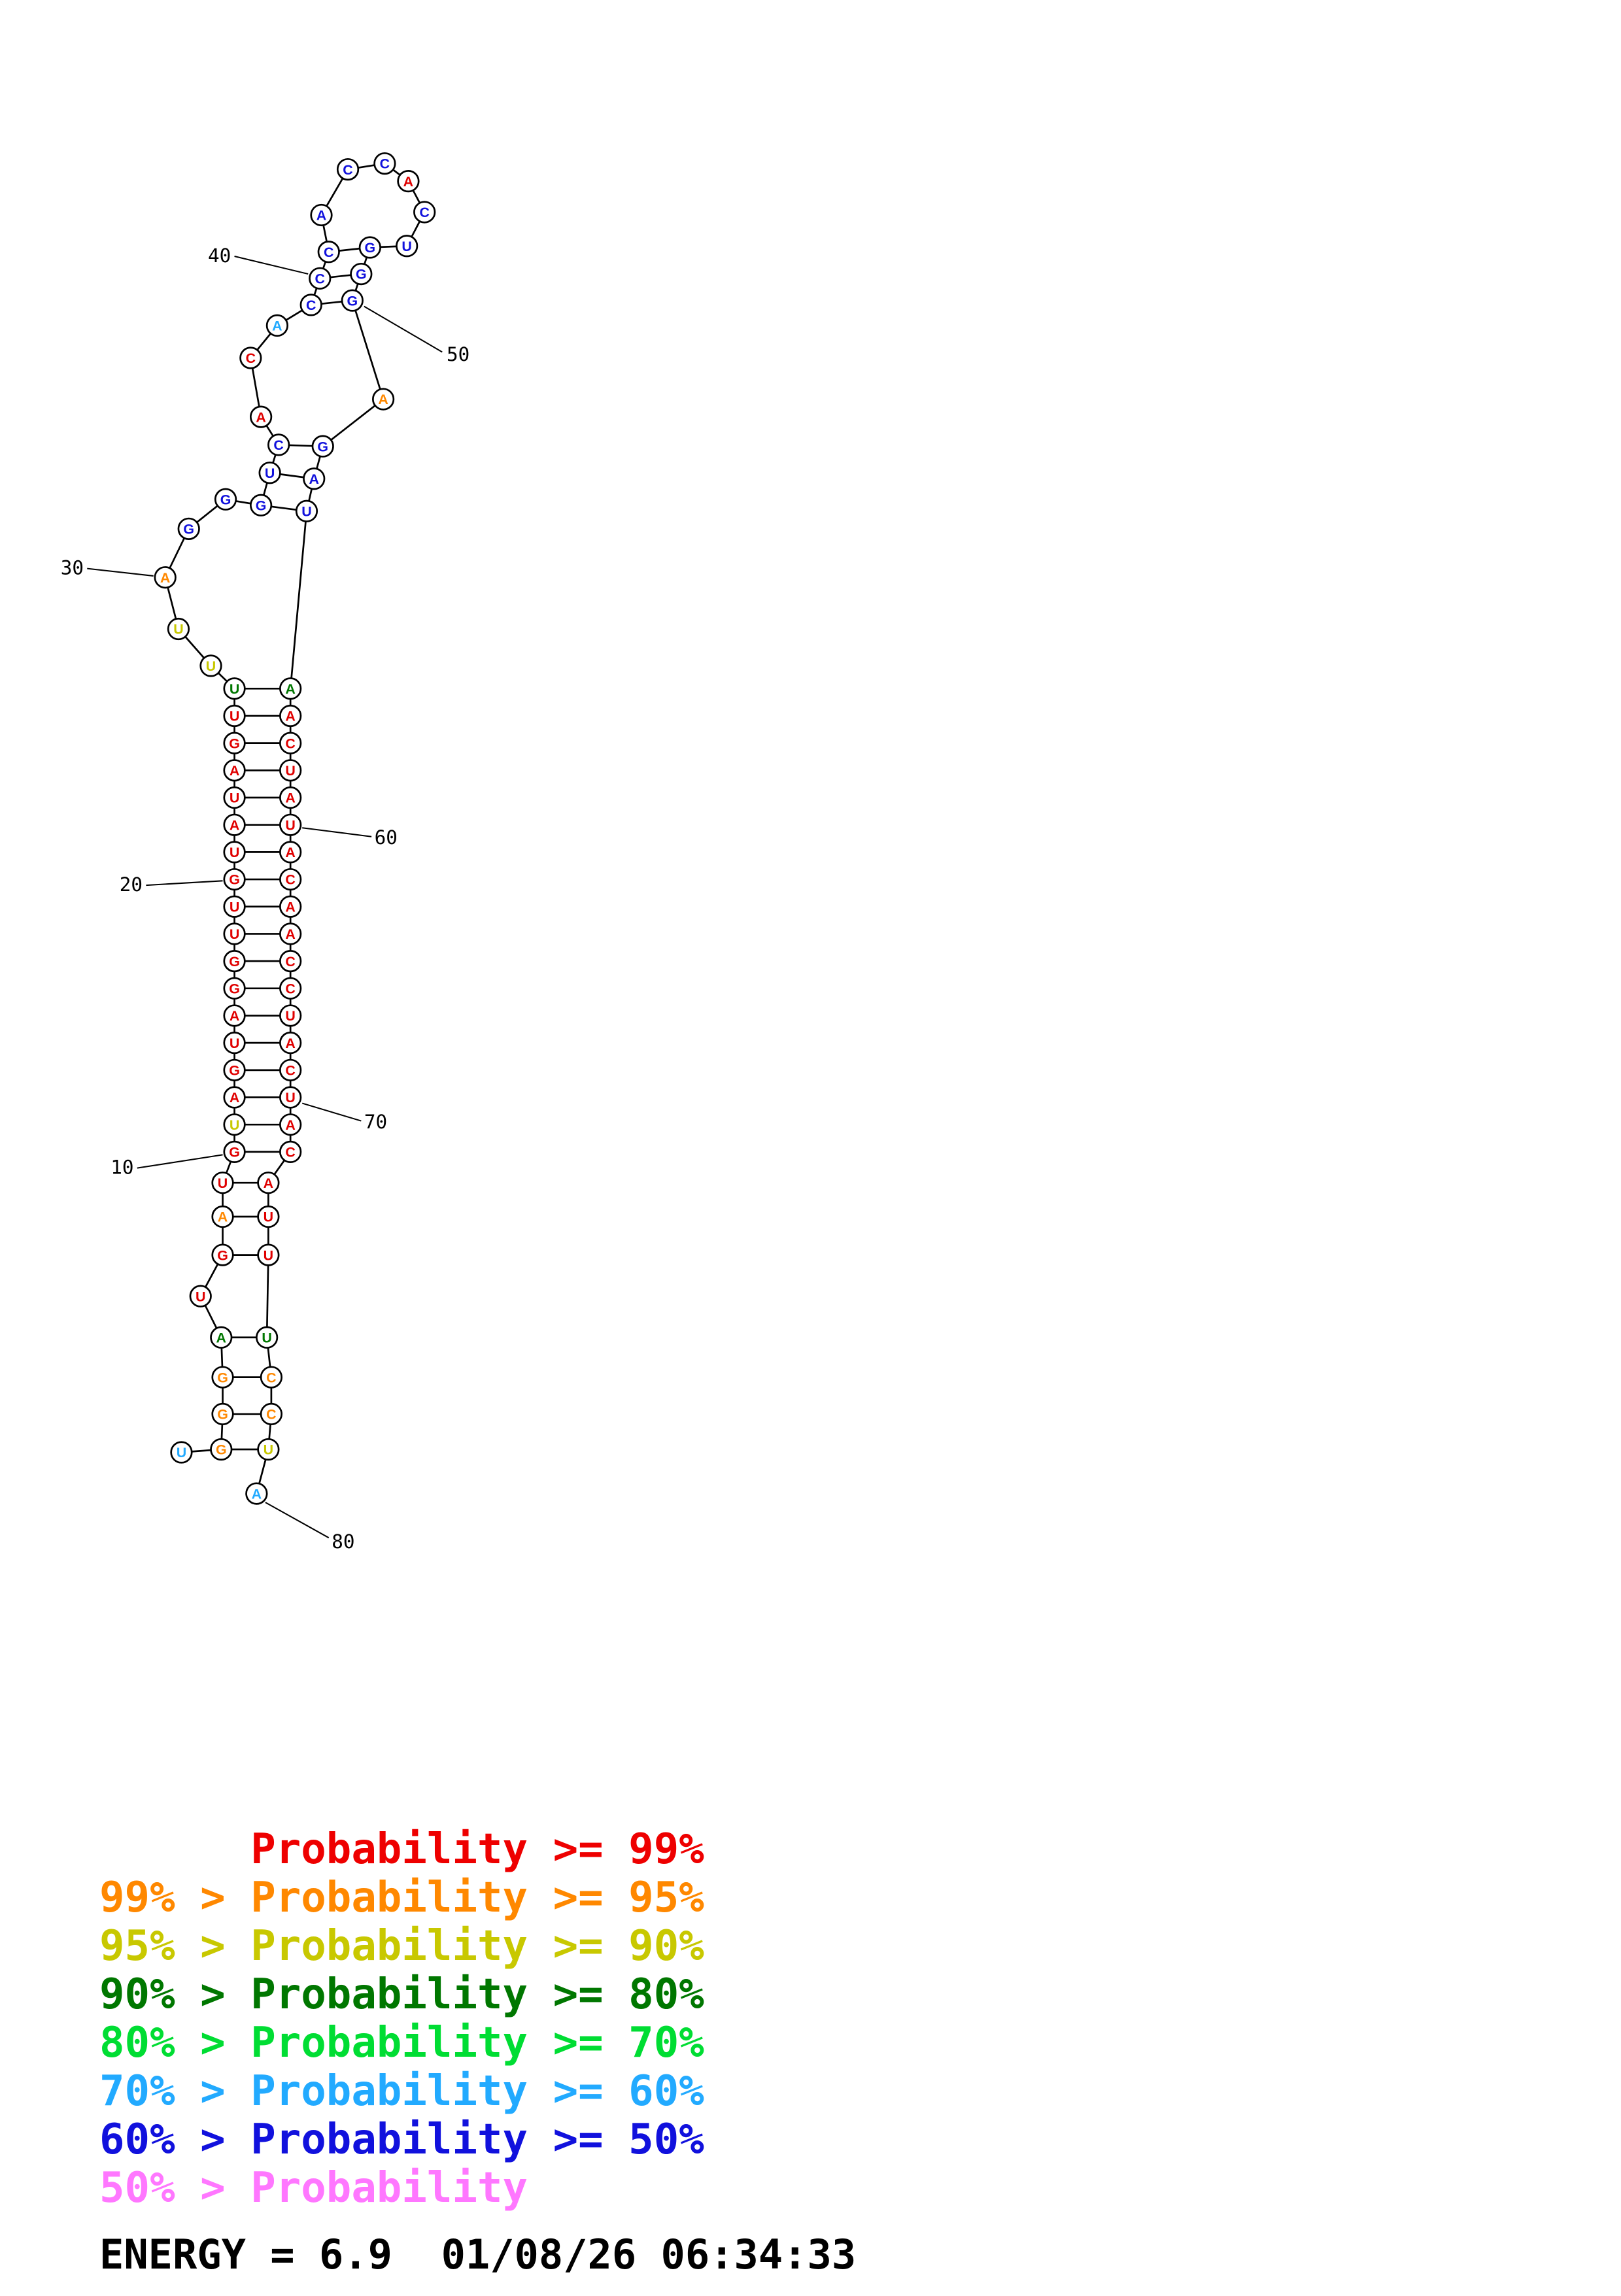  I want to click on nucleotide-20: G, so click(234, 880).